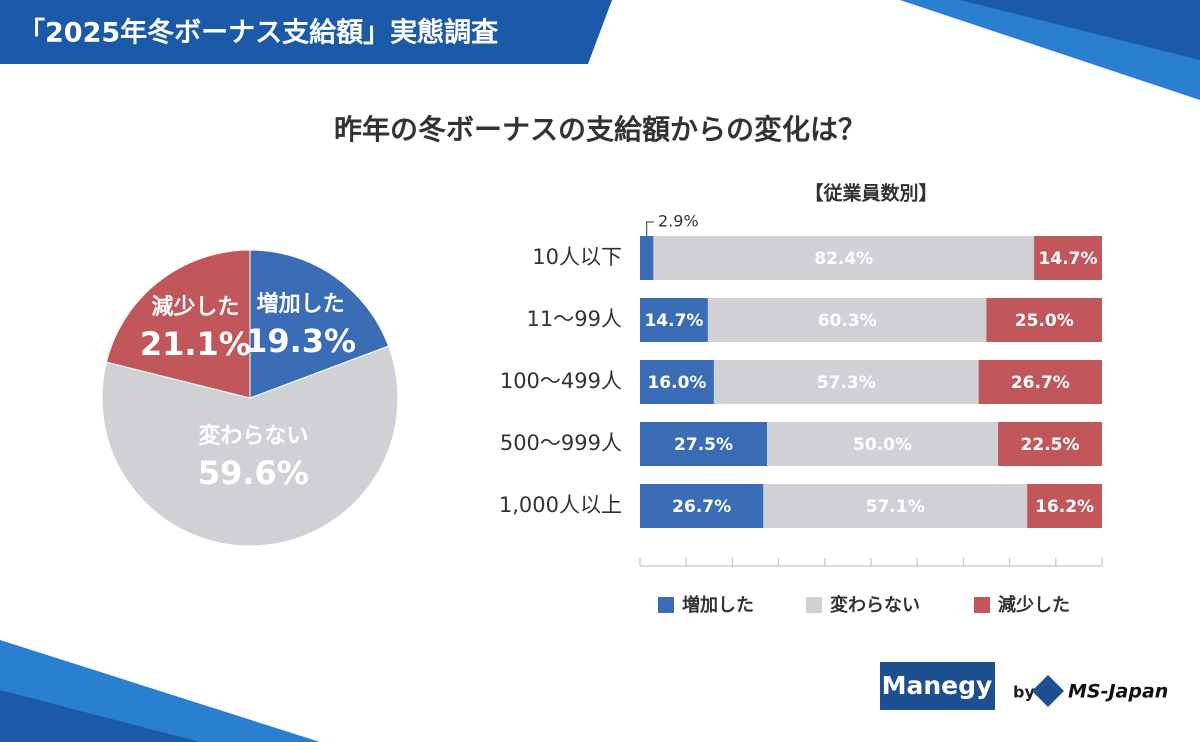  What do you see at coordinates (1048, 691) in the screenshot?
I see `company-icon` at bounding box center [1048, 691].